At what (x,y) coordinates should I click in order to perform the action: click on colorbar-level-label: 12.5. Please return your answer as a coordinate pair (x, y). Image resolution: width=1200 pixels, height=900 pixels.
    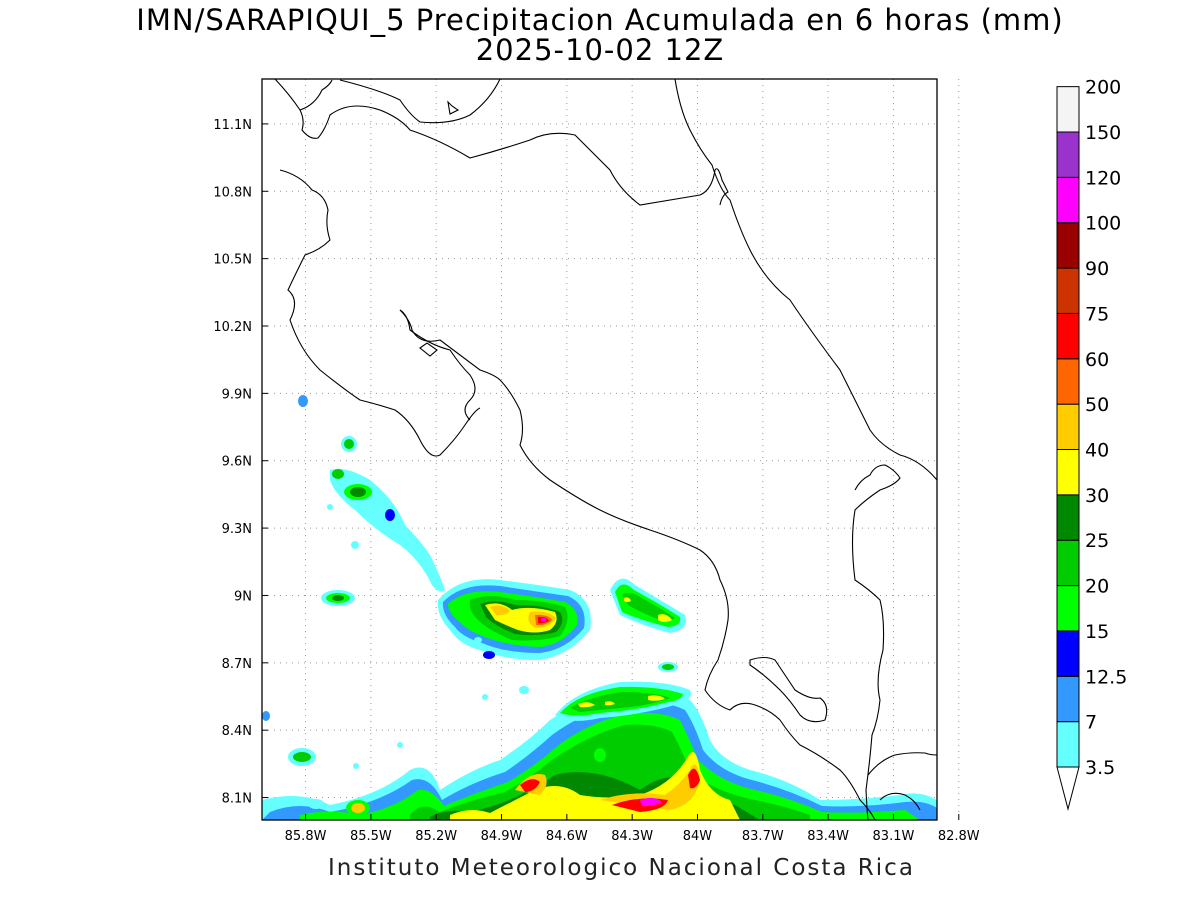
    Looking at the image, I should click on (1106, 677).